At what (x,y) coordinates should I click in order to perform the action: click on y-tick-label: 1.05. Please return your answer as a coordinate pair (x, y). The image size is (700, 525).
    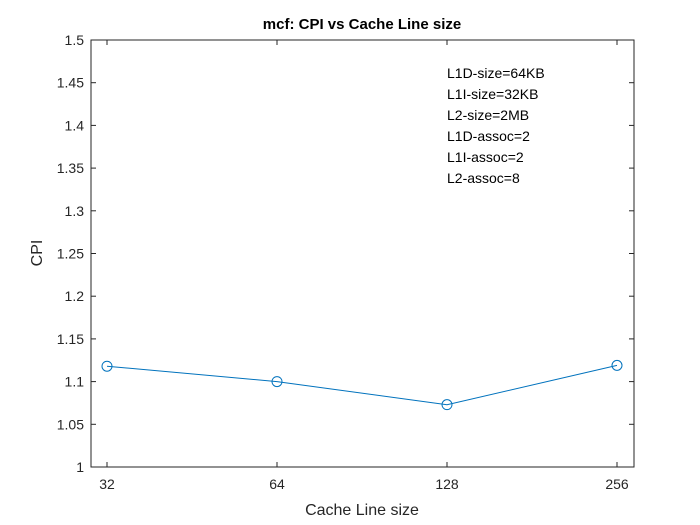
    Looking at the image, I should click on (70, 424).